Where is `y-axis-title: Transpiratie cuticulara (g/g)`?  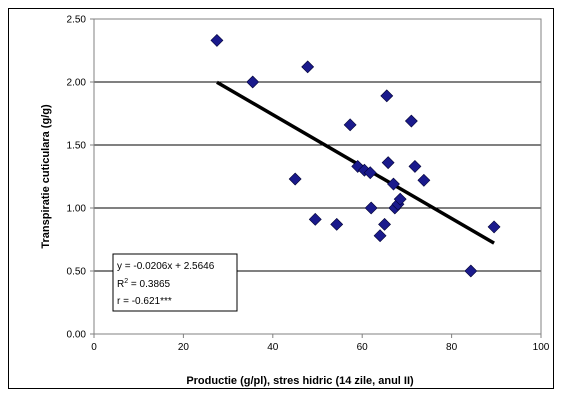 y-axis-title: Transpiratie cuticulara (g/g) is located at coordinates (46, 176).